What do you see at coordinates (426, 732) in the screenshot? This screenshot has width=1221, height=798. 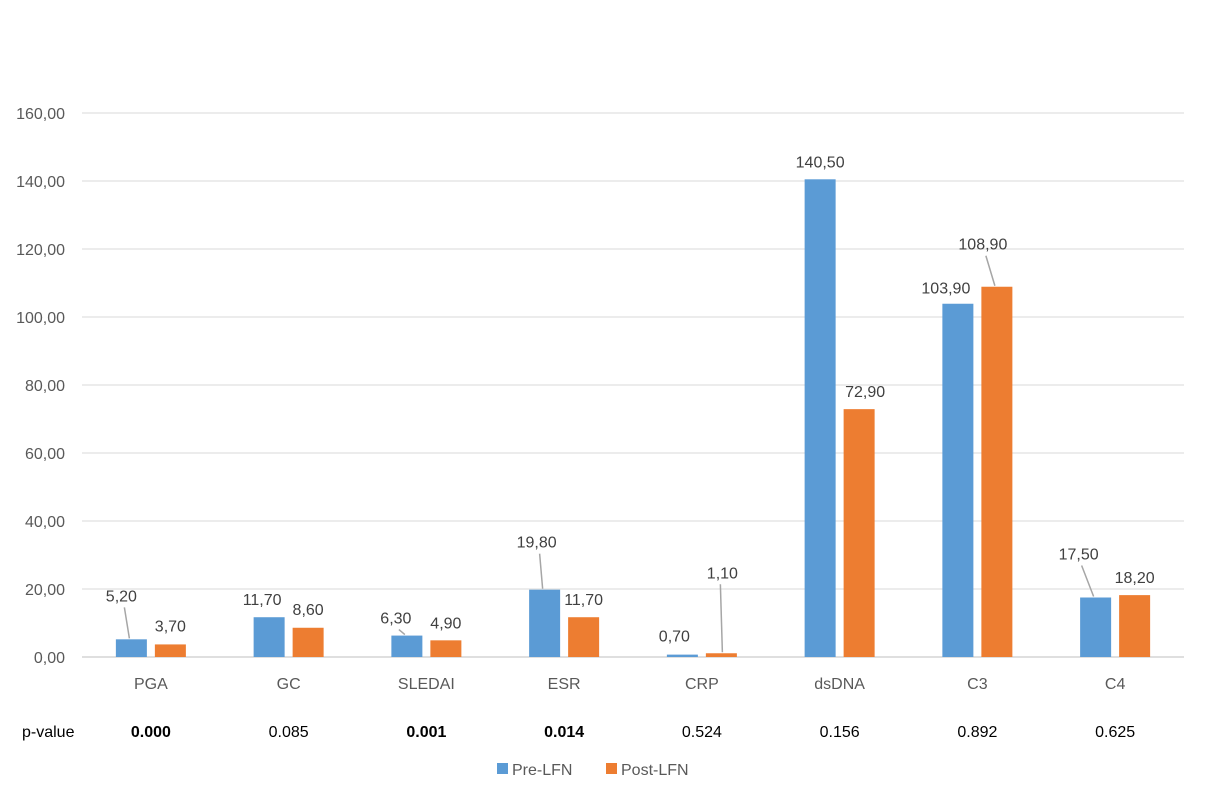 I see `p-value: 0.001` at bounding box center [426, 732].